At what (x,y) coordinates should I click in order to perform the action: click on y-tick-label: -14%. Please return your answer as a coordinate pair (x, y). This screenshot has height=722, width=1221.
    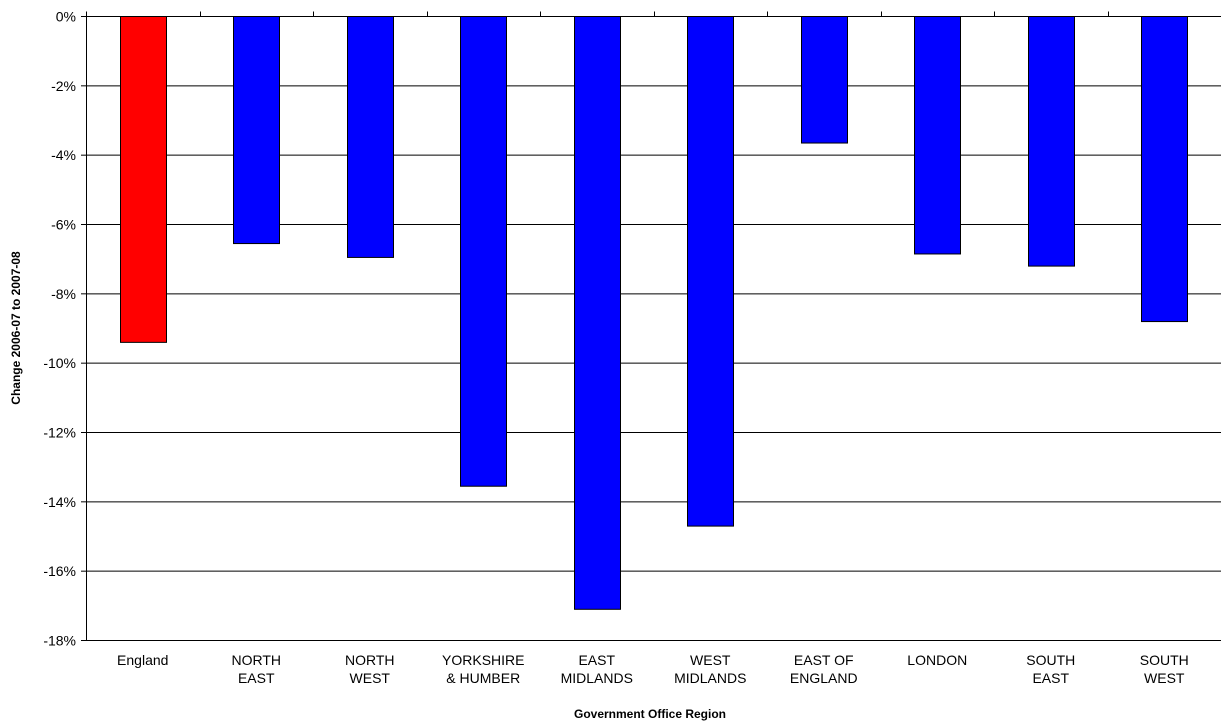
    Looking at the image, I should click on (59, 502).